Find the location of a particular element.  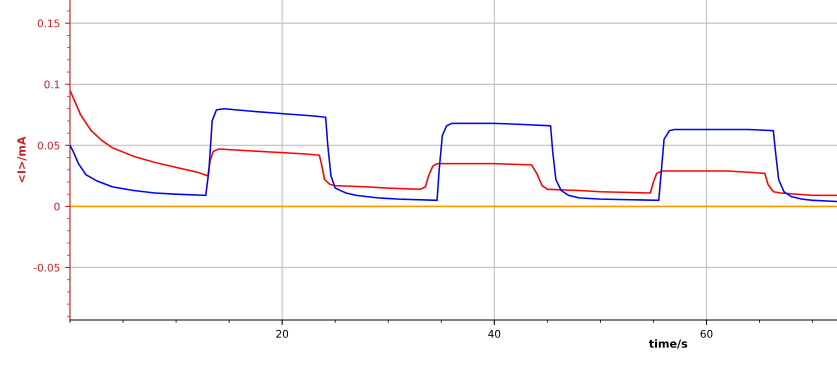

y-axis-title: <I>/mA is located at coordinates (21, 159).